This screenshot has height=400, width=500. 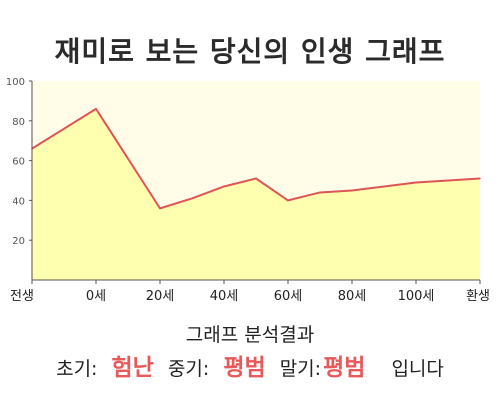 What do you see at coordinates (15, 82) in the screenshot?
I see `y-tick-label: 100` at bounding box center [15, 82].